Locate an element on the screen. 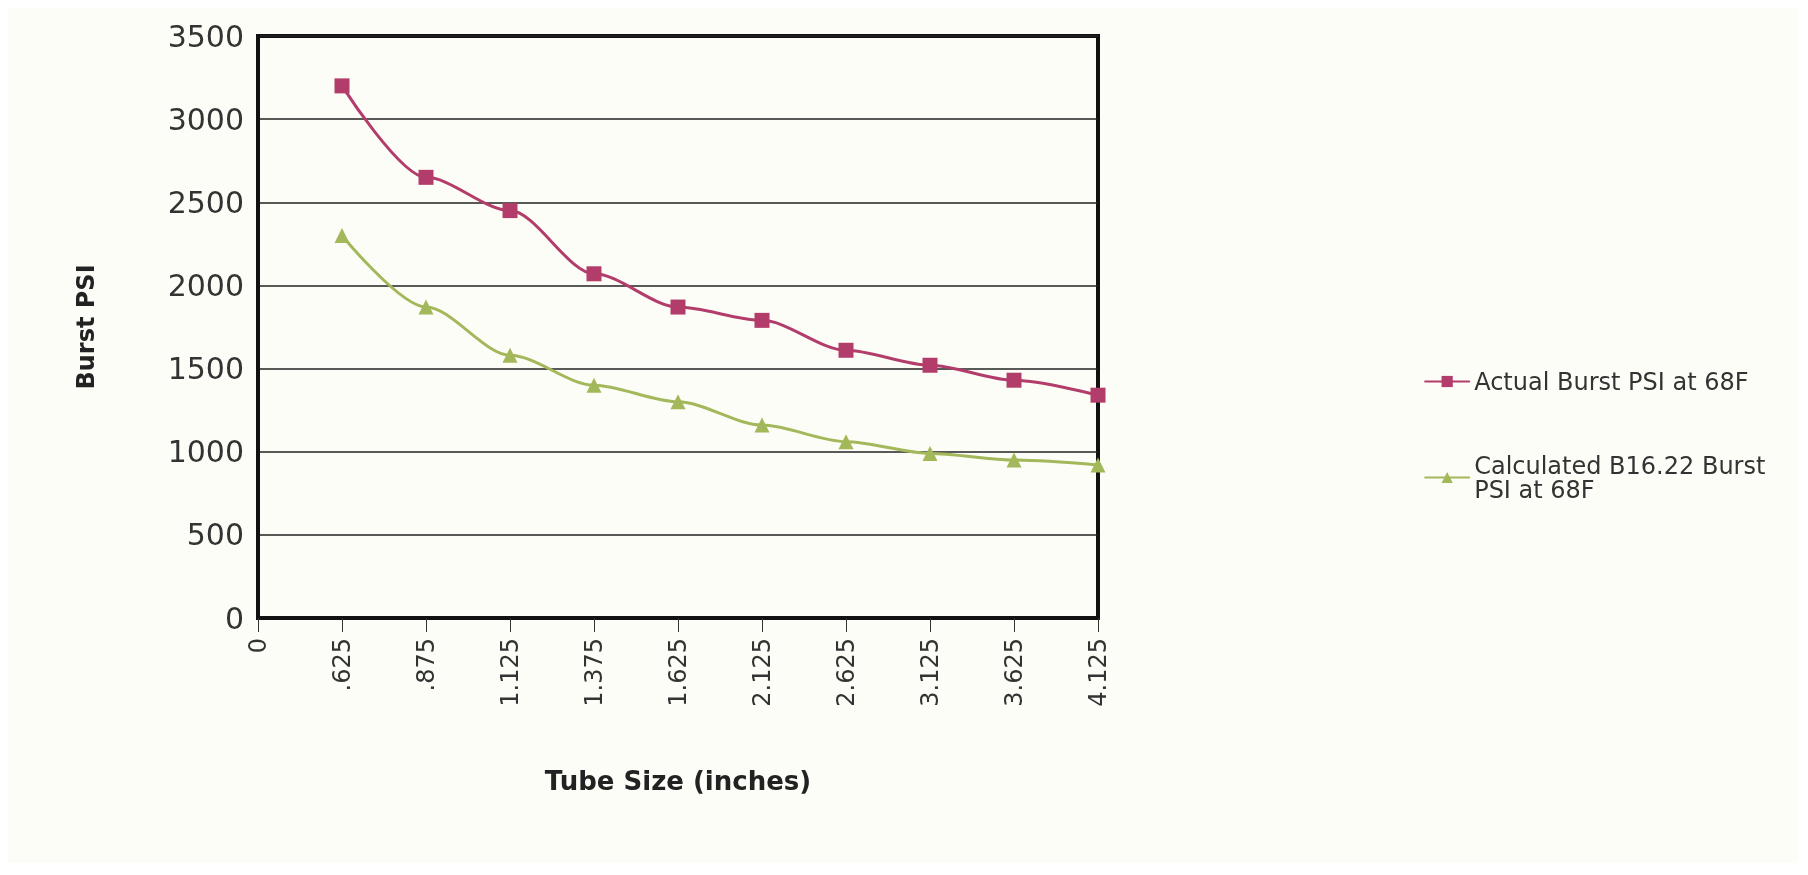 This screenshot has width=1808, height=875. y-tick-label: 1500 is located at coordinates (205, 369).